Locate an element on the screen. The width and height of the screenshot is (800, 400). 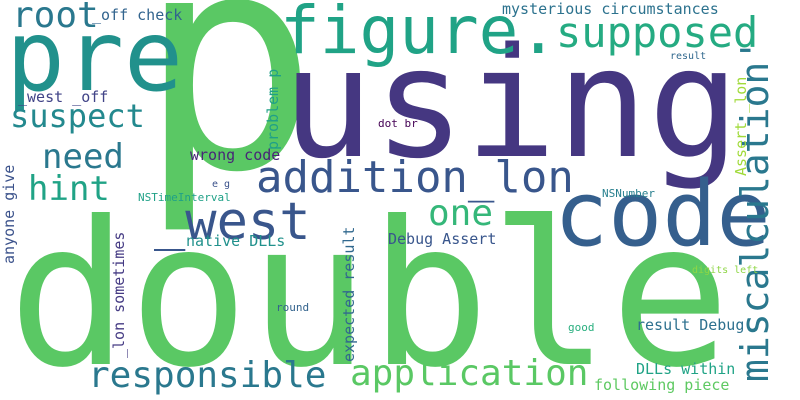
word-application: application is located at coordinates (469, 373).